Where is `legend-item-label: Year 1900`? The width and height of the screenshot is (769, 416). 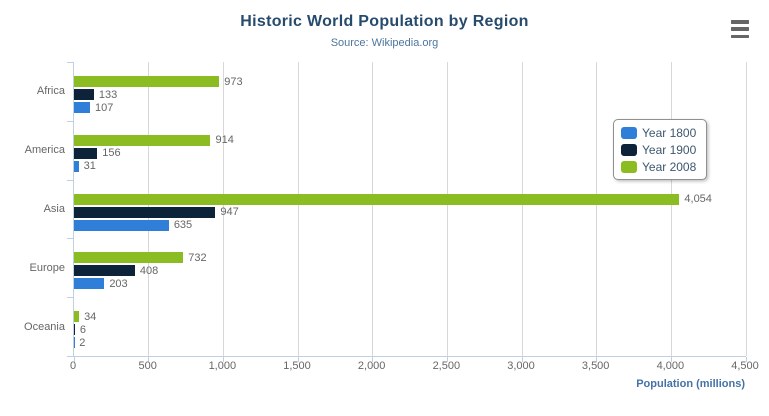 legend-item-label: Year 1900 is located at coordinates (669, 149).